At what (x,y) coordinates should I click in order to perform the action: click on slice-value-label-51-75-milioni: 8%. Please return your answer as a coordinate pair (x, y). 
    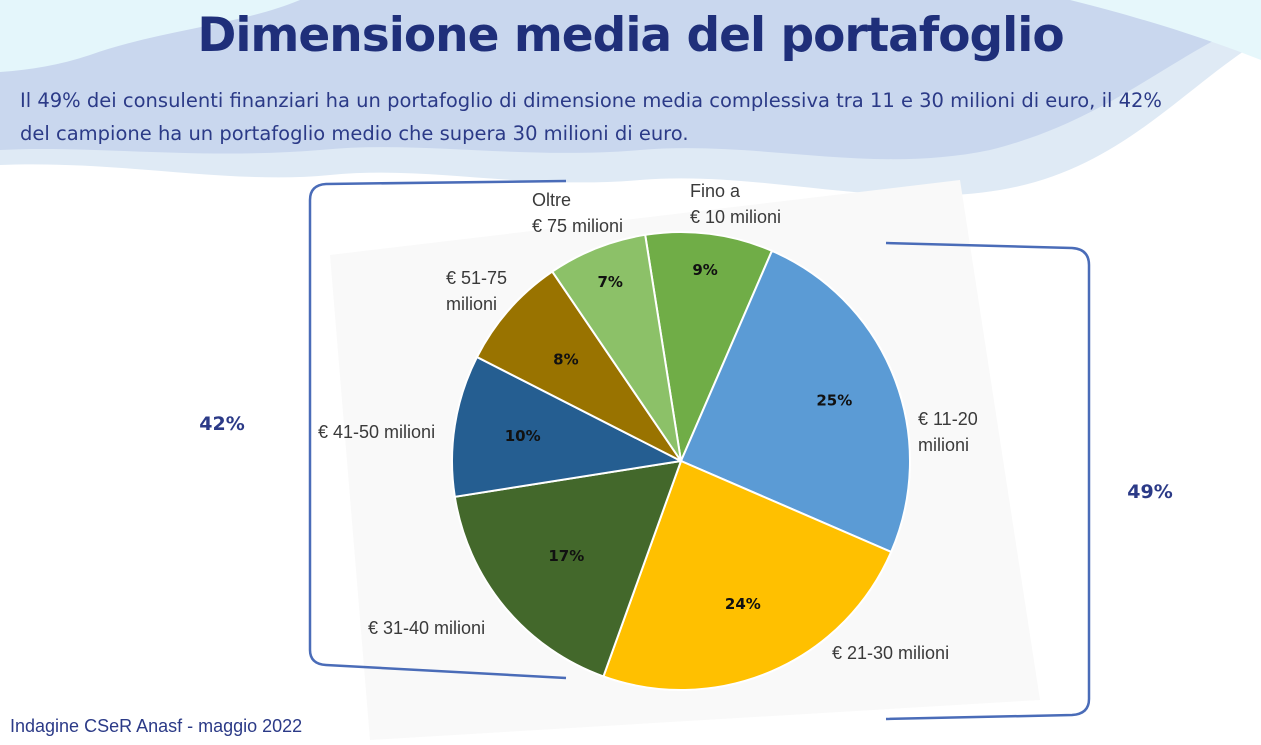
    Looking at the image, I should click on (565, 360).